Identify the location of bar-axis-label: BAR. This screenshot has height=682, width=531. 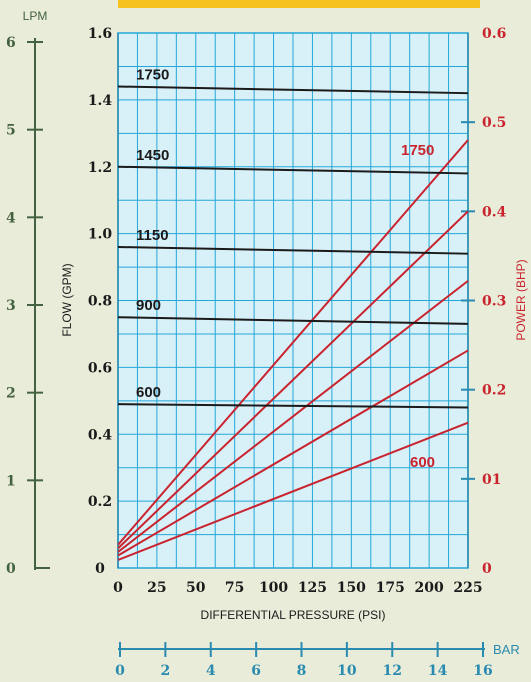
(506, 649).